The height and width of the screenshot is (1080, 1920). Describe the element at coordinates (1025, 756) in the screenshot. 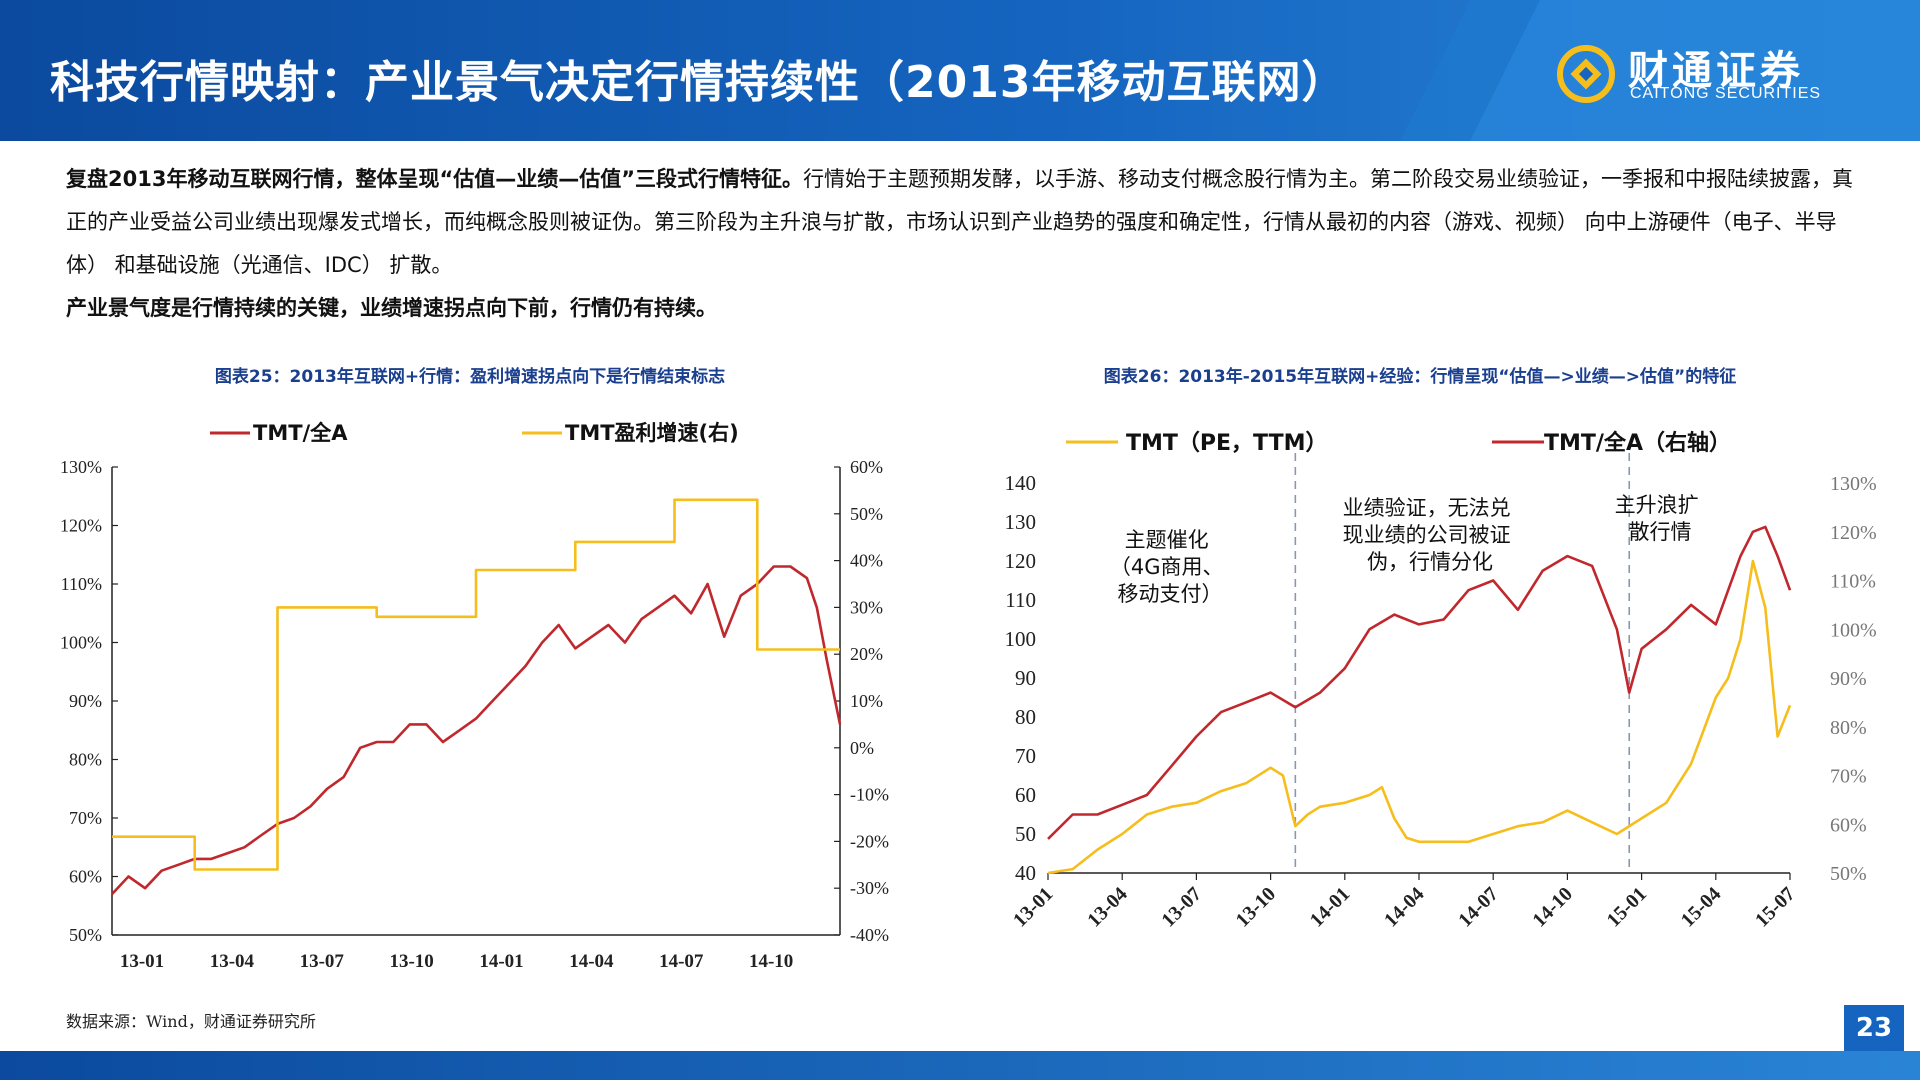

I see `c26-left-tick-label: 70` at that location.